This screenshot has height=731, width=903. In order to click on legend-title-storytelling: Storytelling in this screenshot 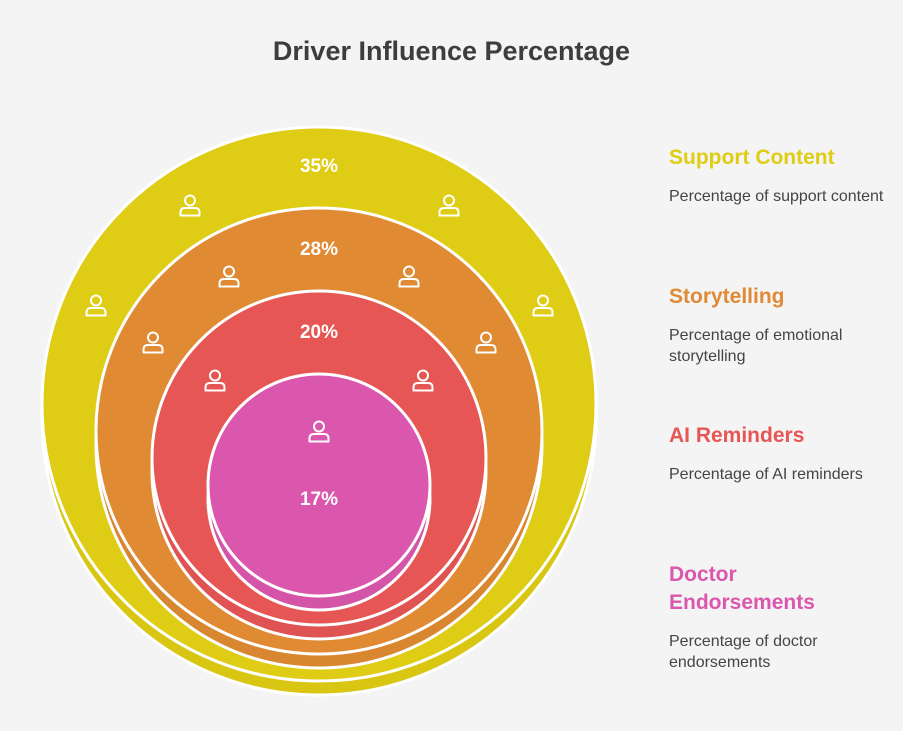, I will do `click(727, 296)`.